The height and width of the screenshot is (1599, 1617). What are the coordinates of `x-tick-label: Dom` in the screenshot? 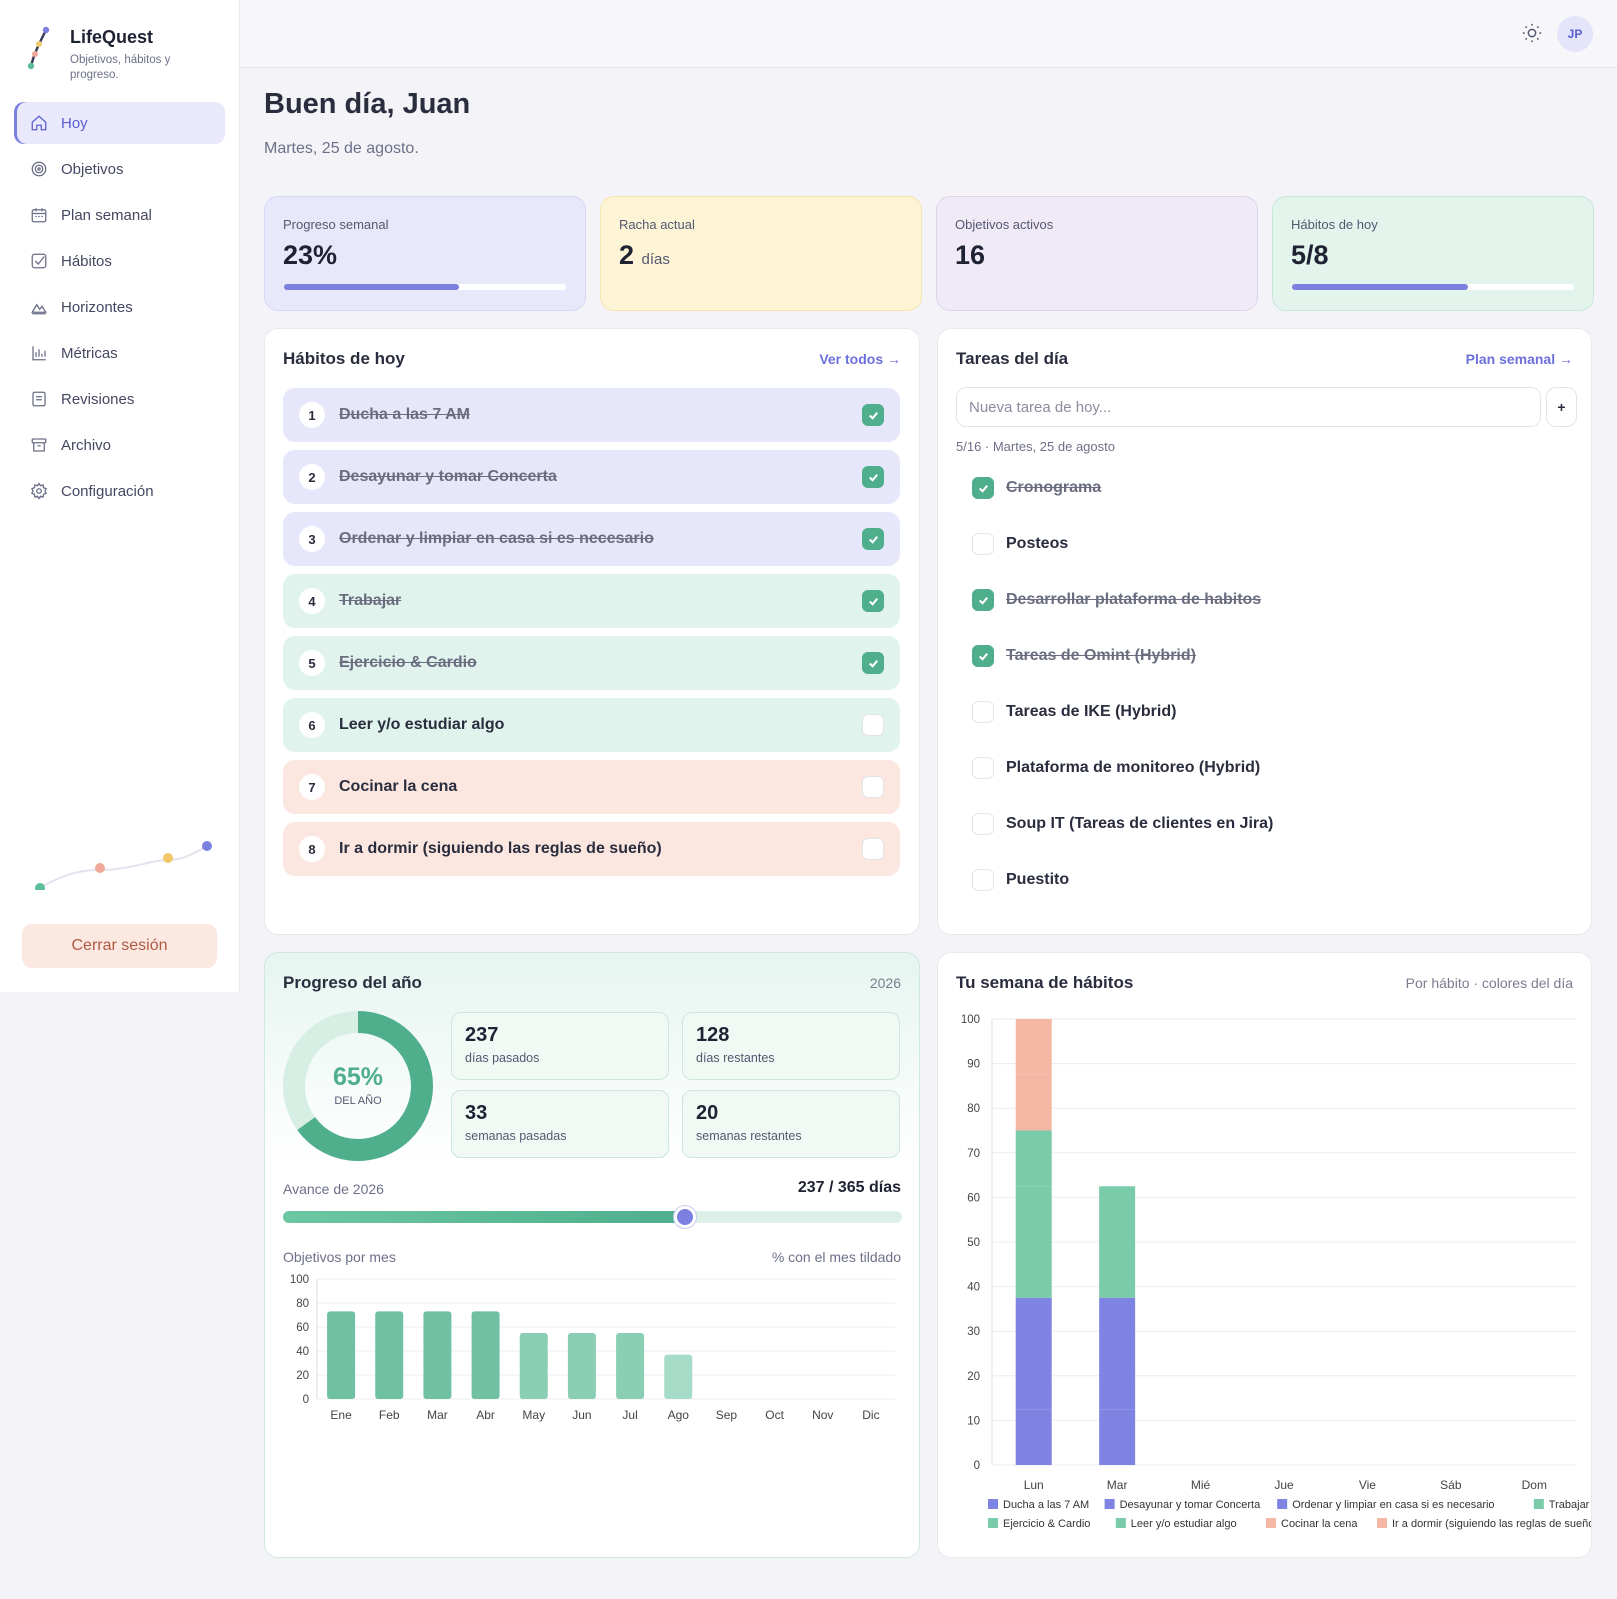 It's located at (1534, 1485).